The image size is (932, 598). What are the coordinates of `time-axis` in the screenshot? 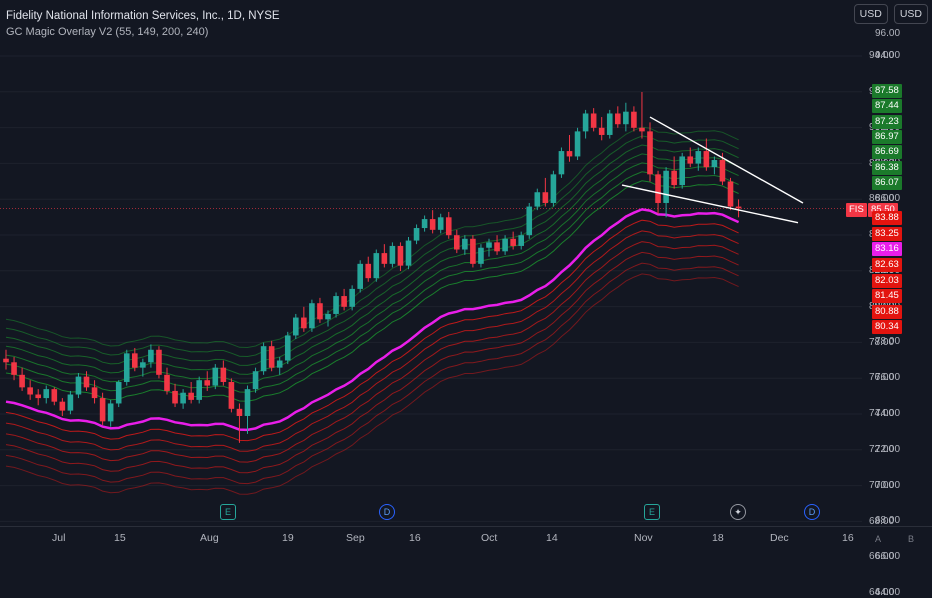 It's located at (466, 538).